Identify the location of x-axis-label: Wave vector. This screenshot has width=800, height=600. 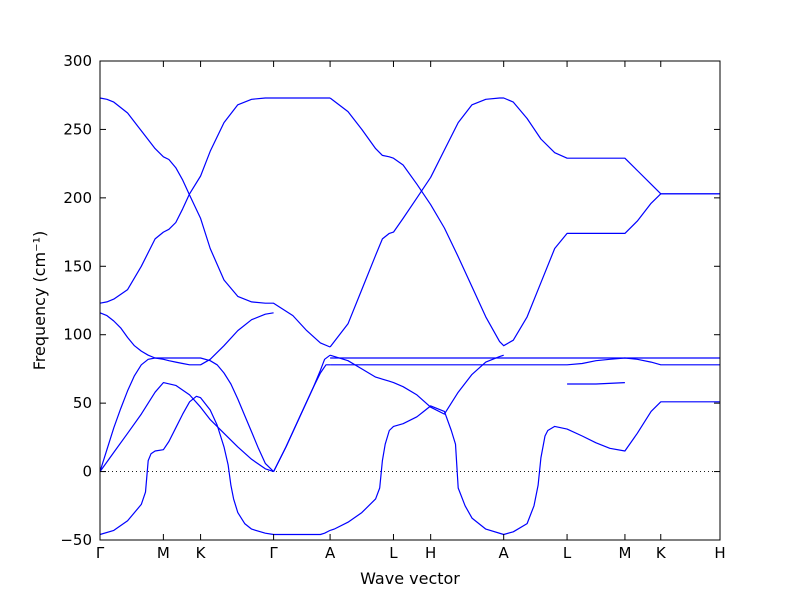
(410, 578).